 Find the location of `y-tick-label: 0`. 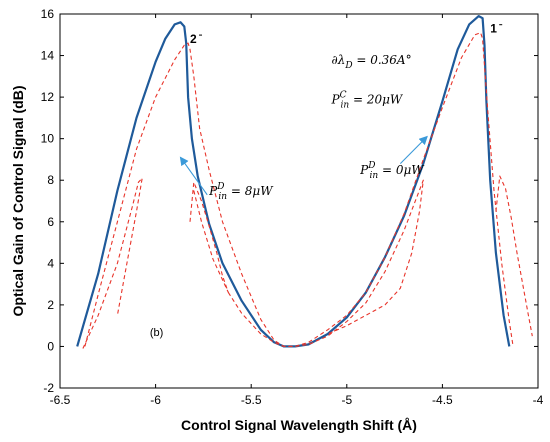

y-tick-label: 0 is located at coordinates (50, 346).